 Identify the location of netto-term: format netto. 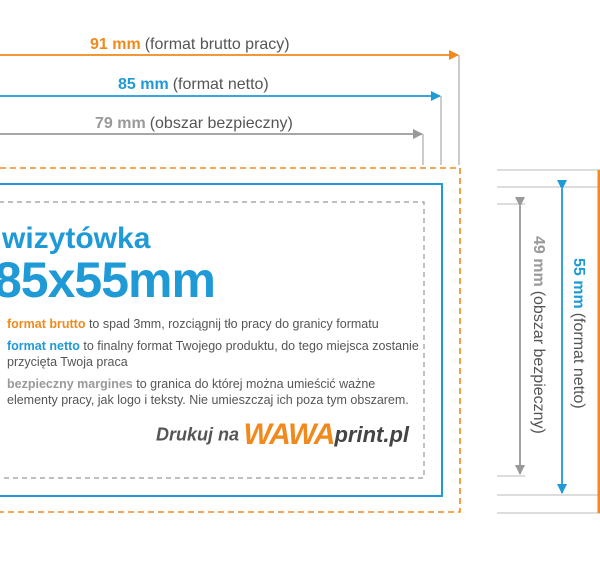
(43, 346).